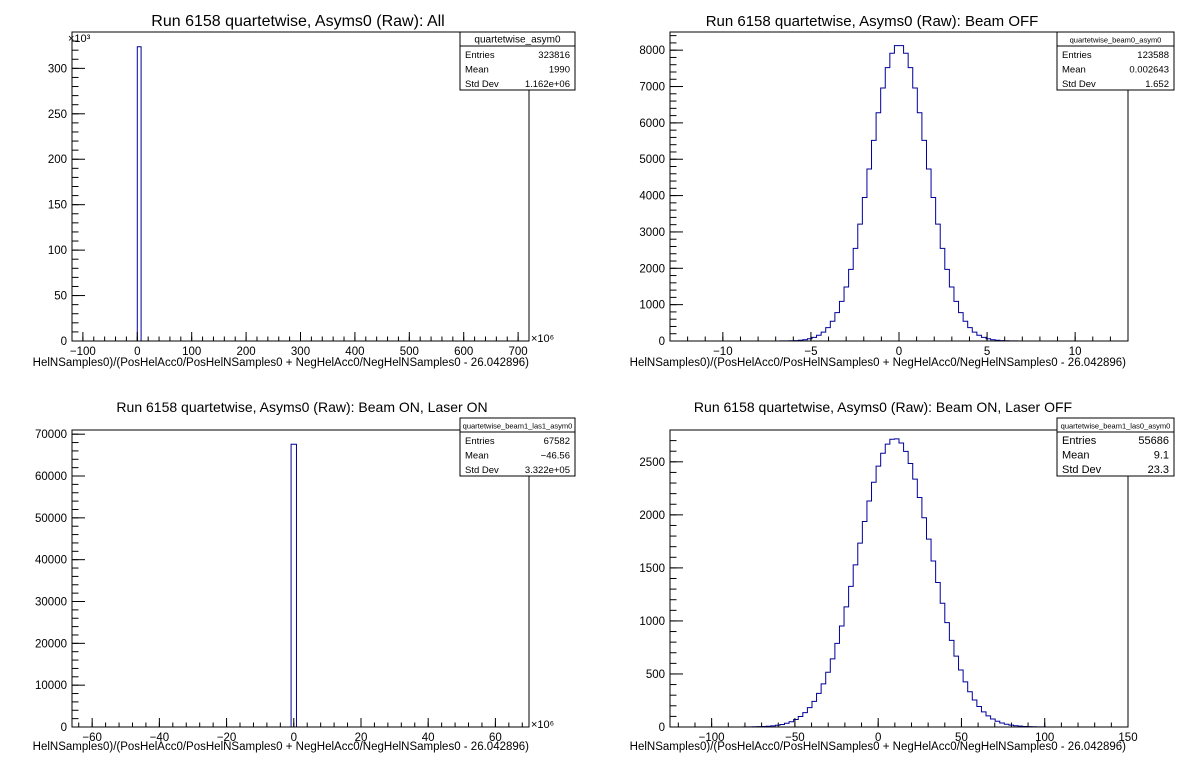 This screenshot has width=1196, height=772. I want to click on y-tick-label: 50, so click(60, 297).